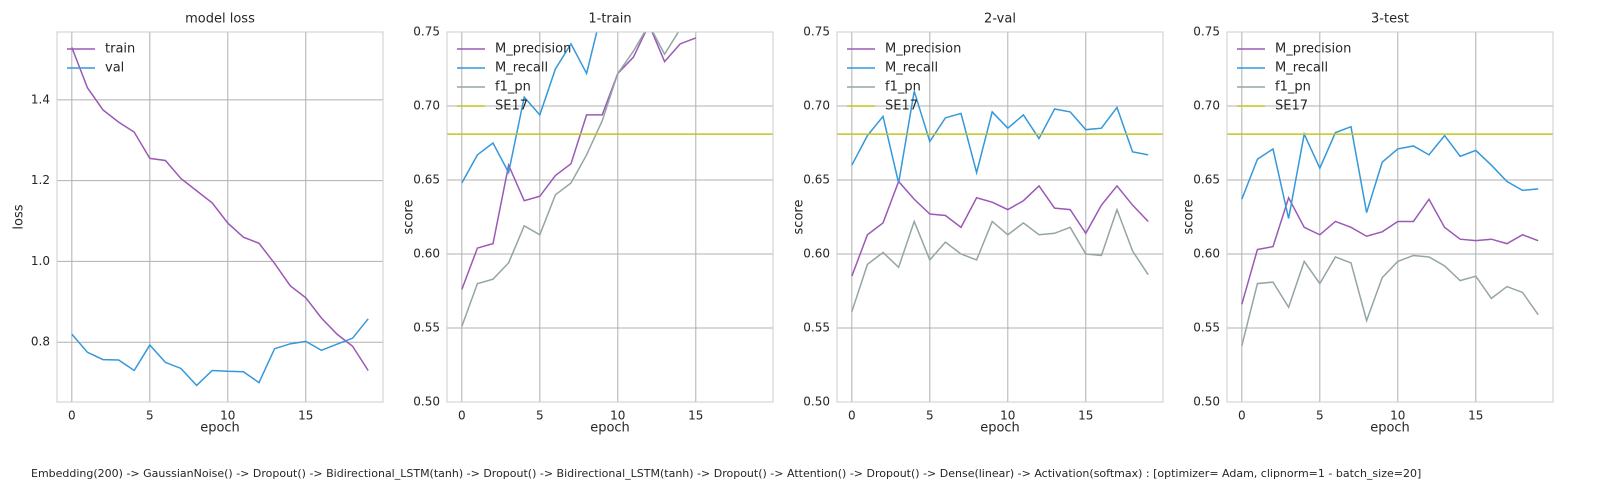 The height and width of the screenshot is (500, 1600). I want to click on axes-title: 2-val, so click(1000, 19).